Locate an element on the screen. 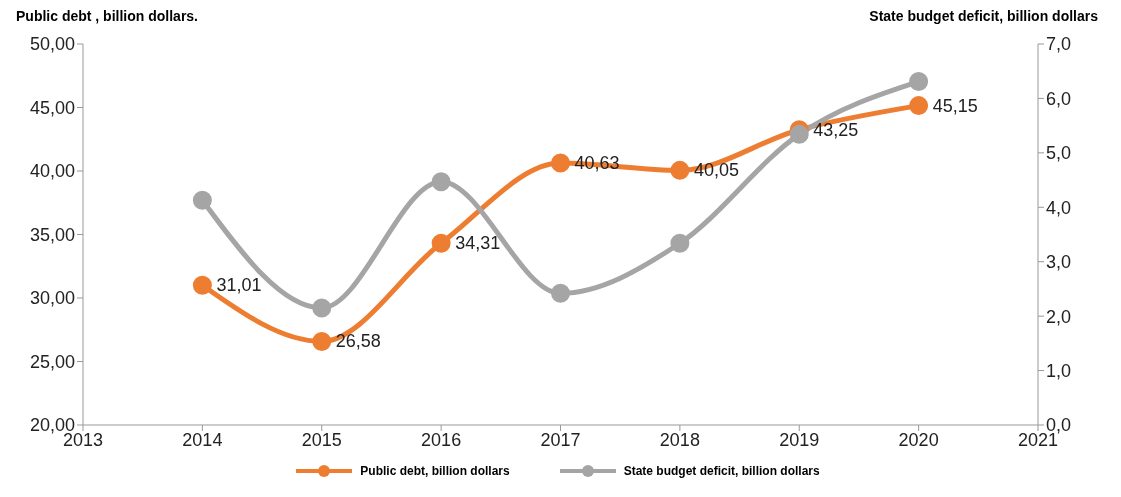  y2-tick-label: 4,0 is located at coordinates (1059, 207).